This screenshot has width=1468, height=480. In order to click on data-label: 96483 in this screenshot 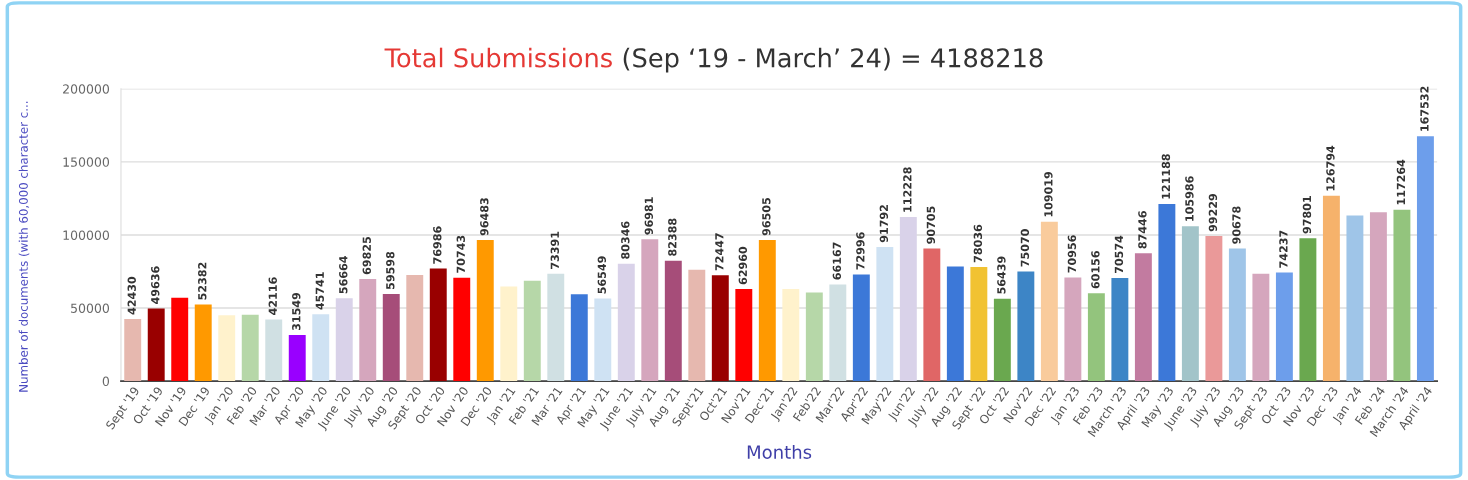, I will do `click(484, 217)`.